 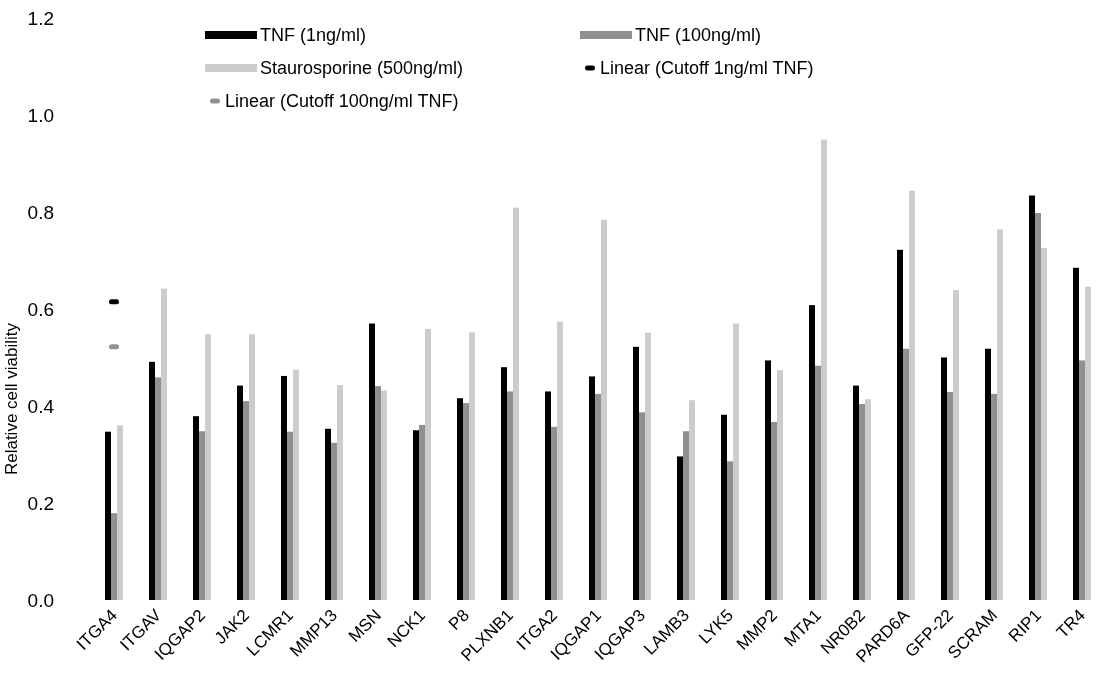 What do you see at coordinates (362, 68) in the screenshot?
I see `legend-label: Staurosporine (500ng/ml)` at bounding box center [362, 68].